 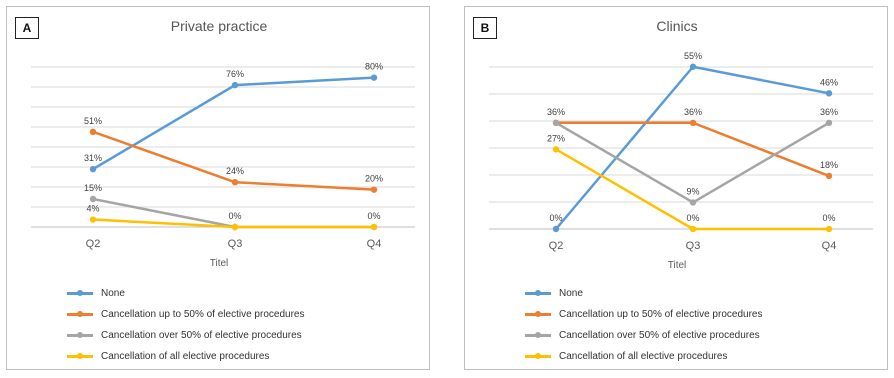 What do you see at coordinates (235, 74) in the screenshot?
I see `data-label: 76%` at bounding box center [235, 74].